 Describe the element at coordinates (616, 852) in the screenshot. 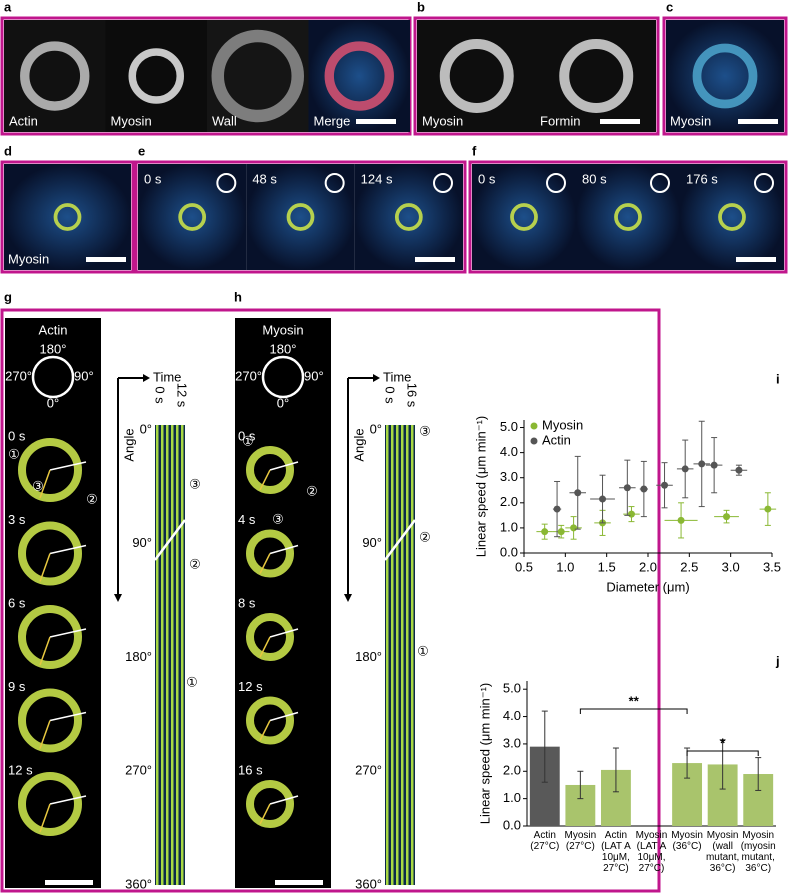

I see `category-label: Actin (LAT A 10μM, 27°C)` at that location.